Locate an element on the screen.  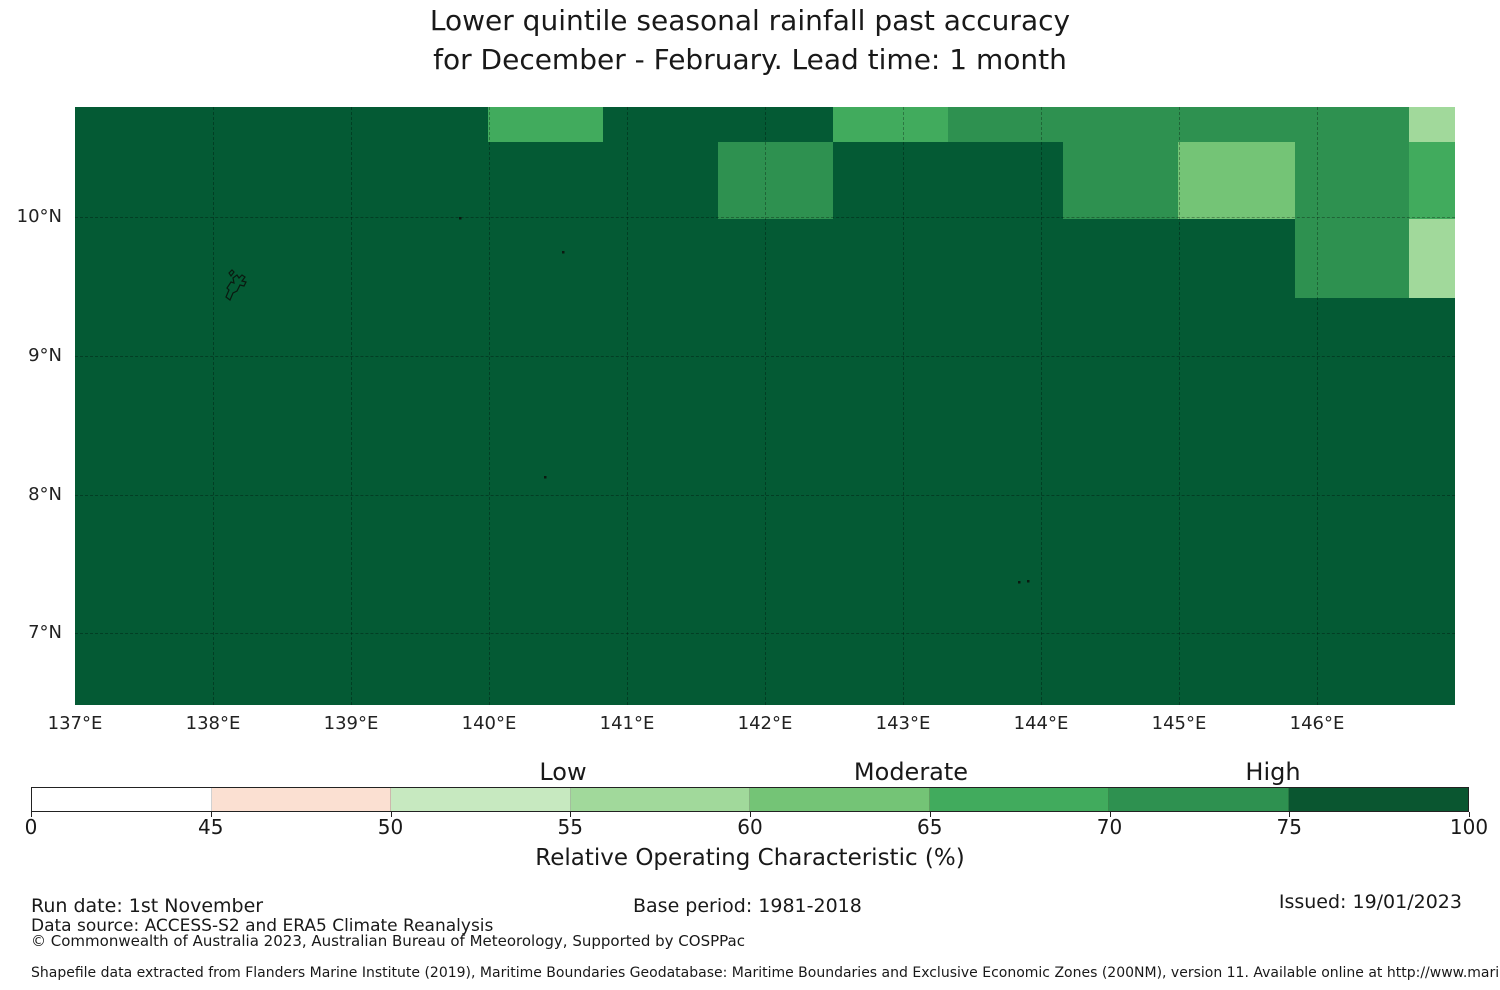
y-tick-label: 7°N is located at coordinates (45, 632).